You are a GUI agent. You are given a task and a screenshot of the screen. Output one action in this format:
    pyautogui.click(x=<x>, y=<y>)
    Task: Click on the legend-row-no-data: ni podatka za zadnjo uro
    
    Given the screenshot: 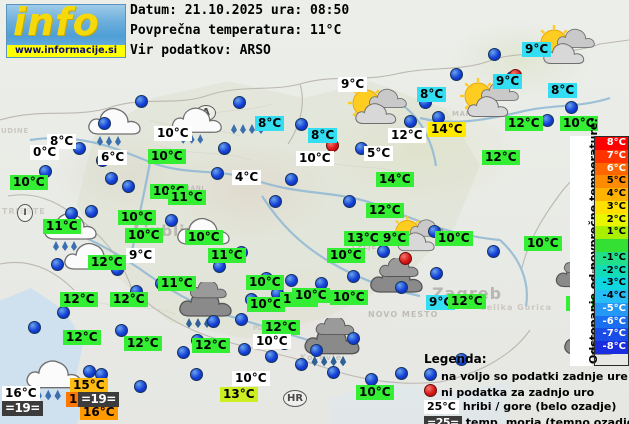 What is the action you would take?
    pyautogui.click(x=509, y=391)
    